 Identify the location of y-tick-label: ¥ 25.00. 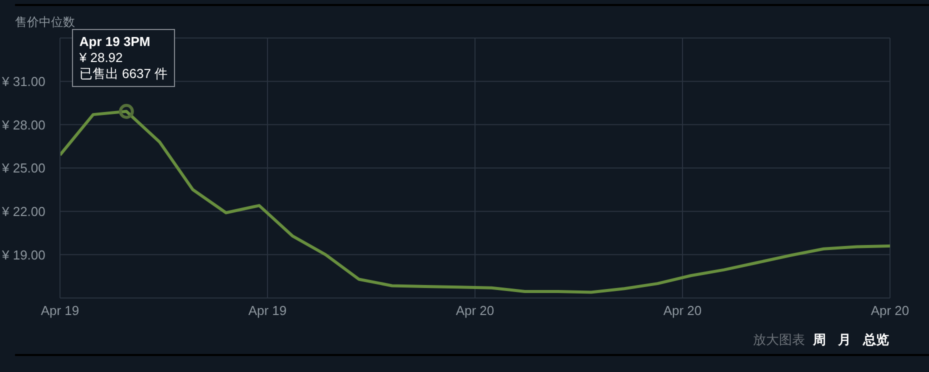
(23, 168).